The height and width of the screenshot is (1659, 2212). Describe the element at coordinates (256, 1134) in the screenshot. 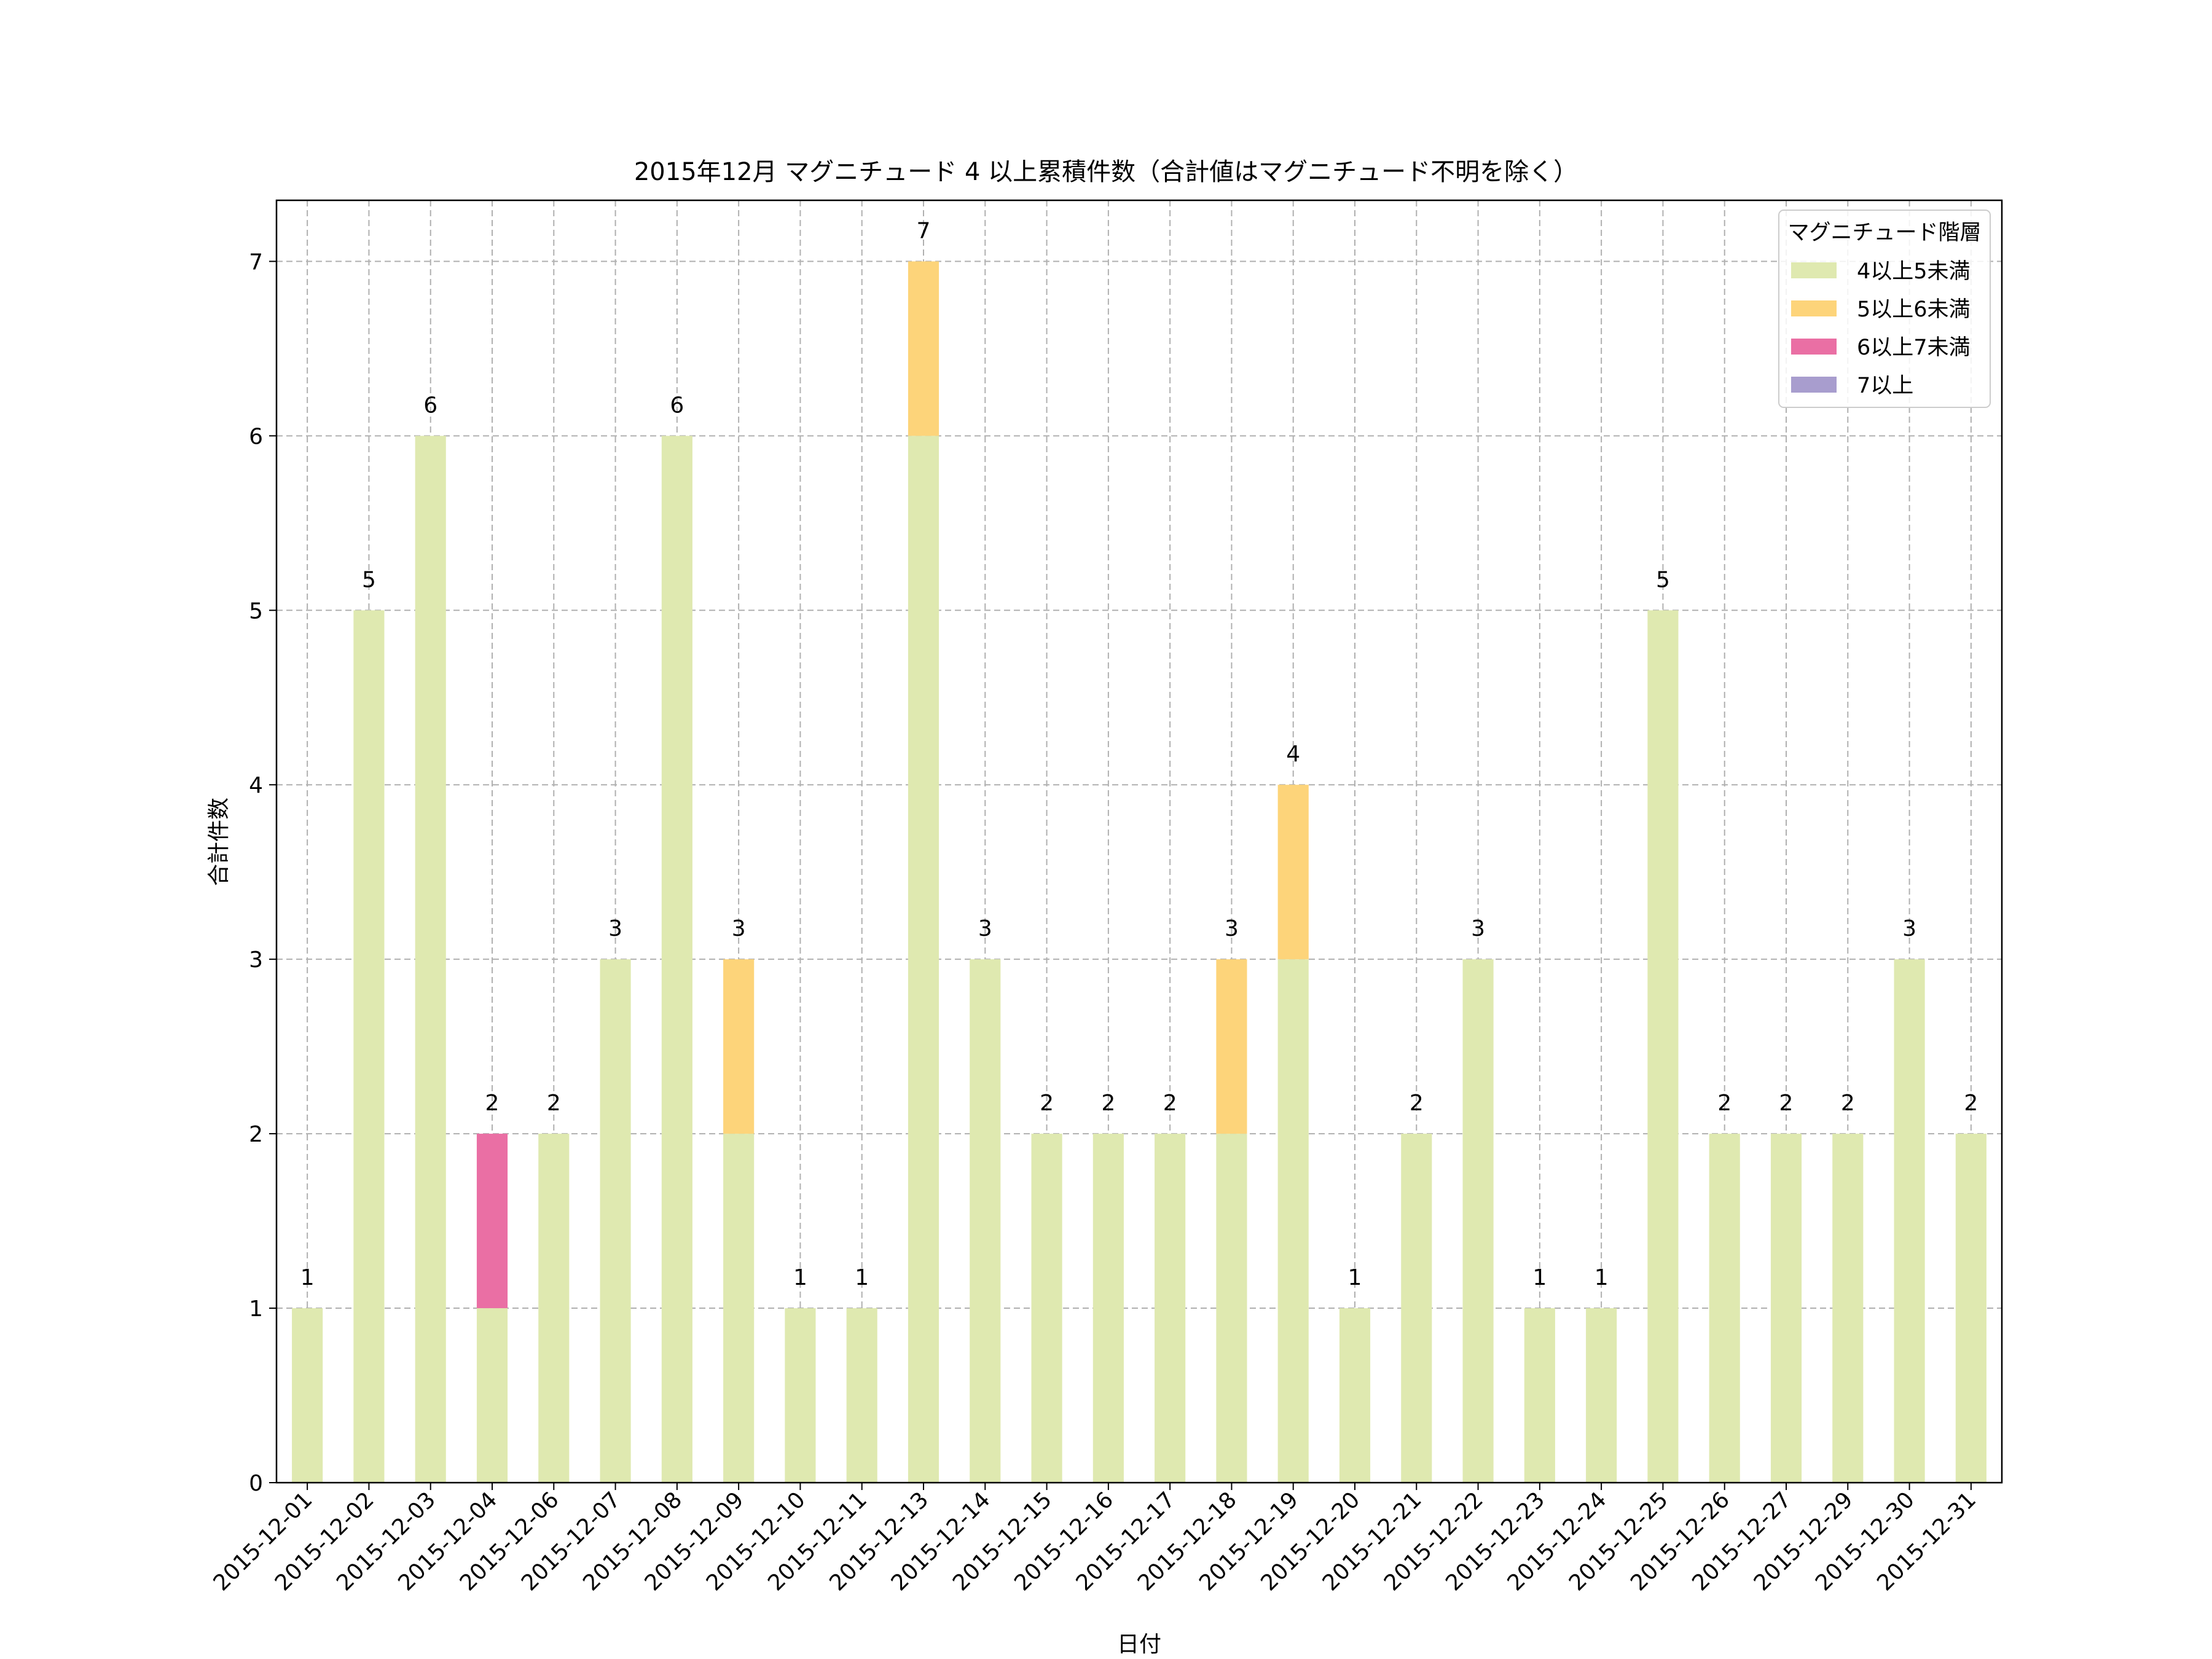

I see `y-tick-label: 2` at that location.